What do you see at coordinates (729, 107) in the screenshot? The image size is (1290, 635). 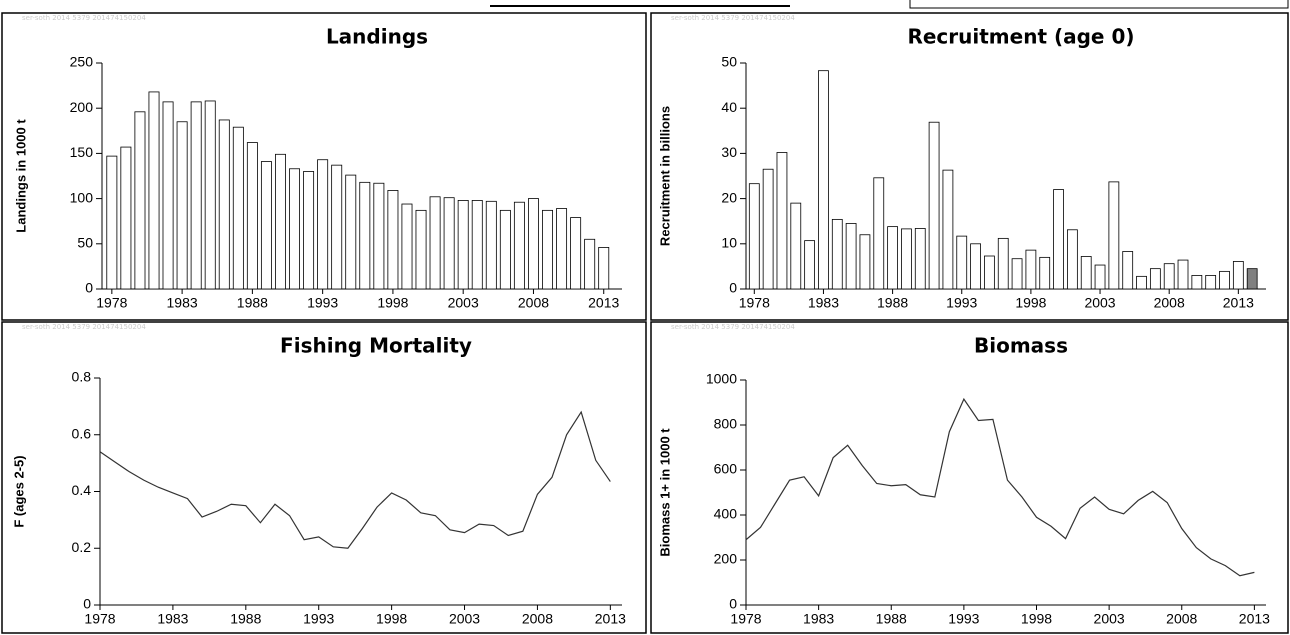 I see `y-tick-label: 40` at bounding box center [729, 107].